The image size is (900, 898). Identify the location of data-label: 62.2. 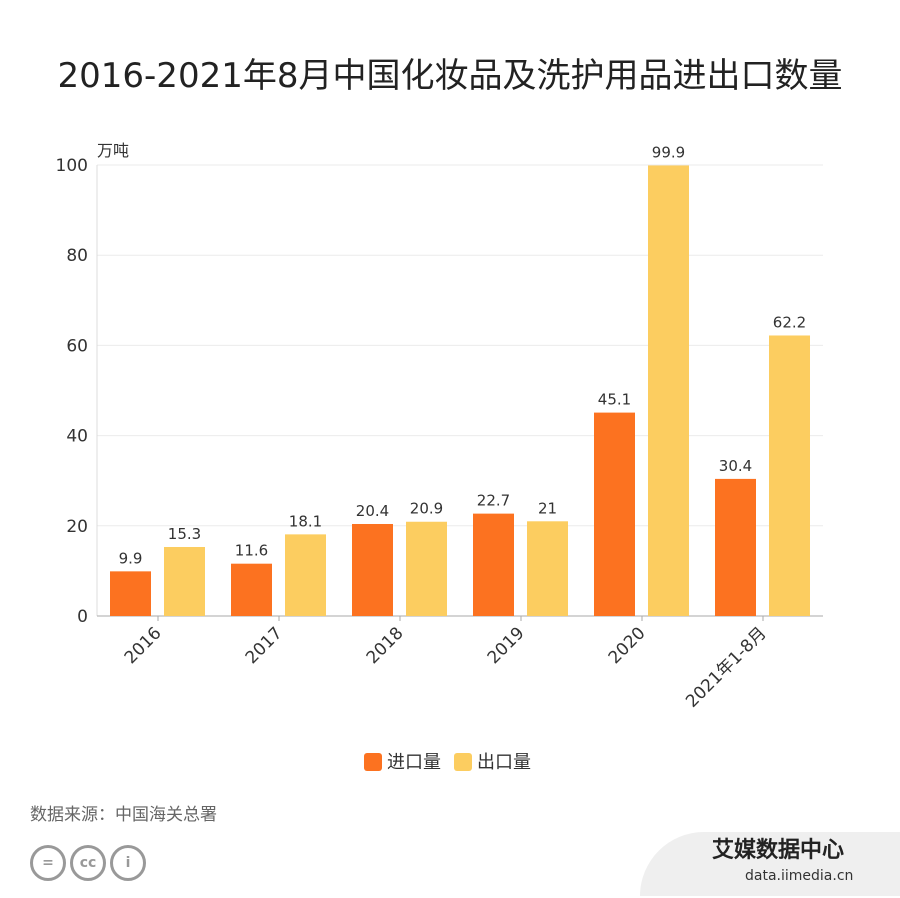
(789, 322).